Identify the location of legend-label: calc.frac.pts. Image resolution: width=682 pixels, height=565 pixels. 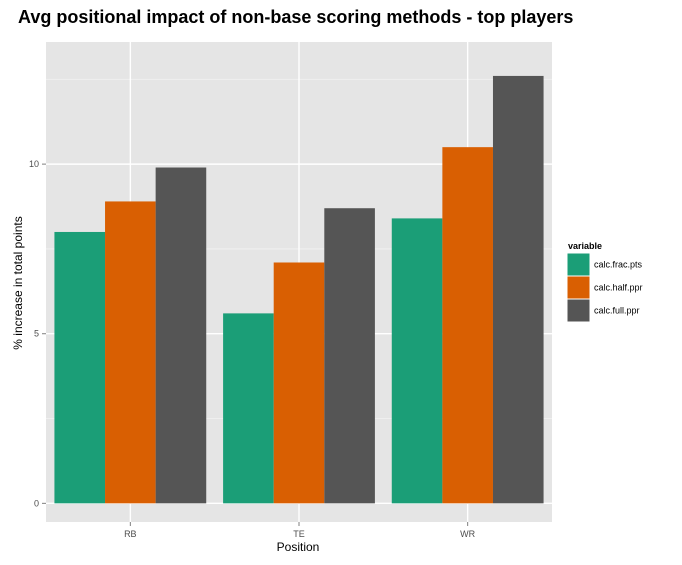
(618, 265).